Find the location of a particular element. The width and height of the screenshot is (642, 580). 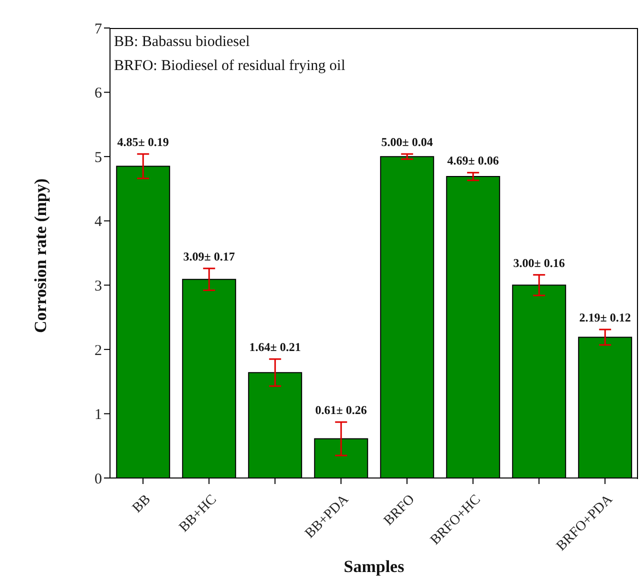

annotation: BB: Babassu biodiesel is located at coordinates (182, 42).